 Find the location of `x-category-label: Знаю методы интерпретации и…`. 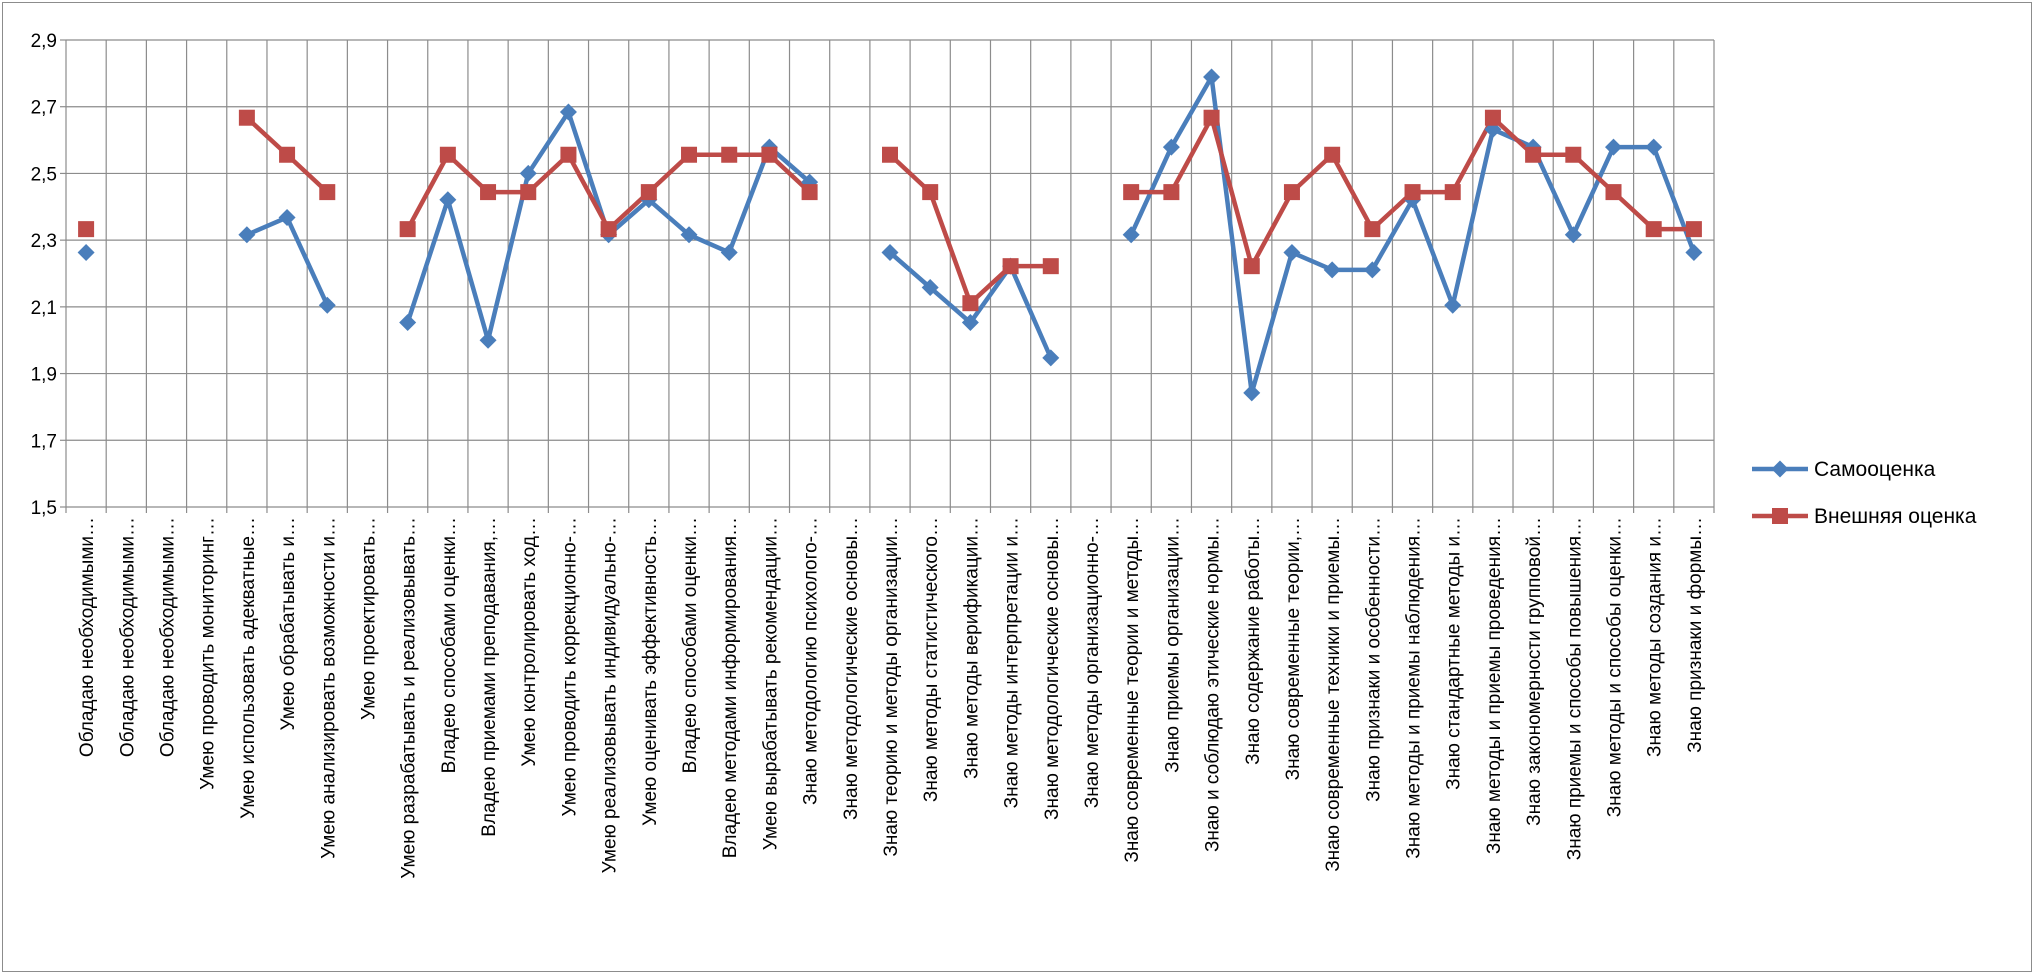

x-category-label: Знаю методы интерпретации и… is located at coordinates (1012, 662).